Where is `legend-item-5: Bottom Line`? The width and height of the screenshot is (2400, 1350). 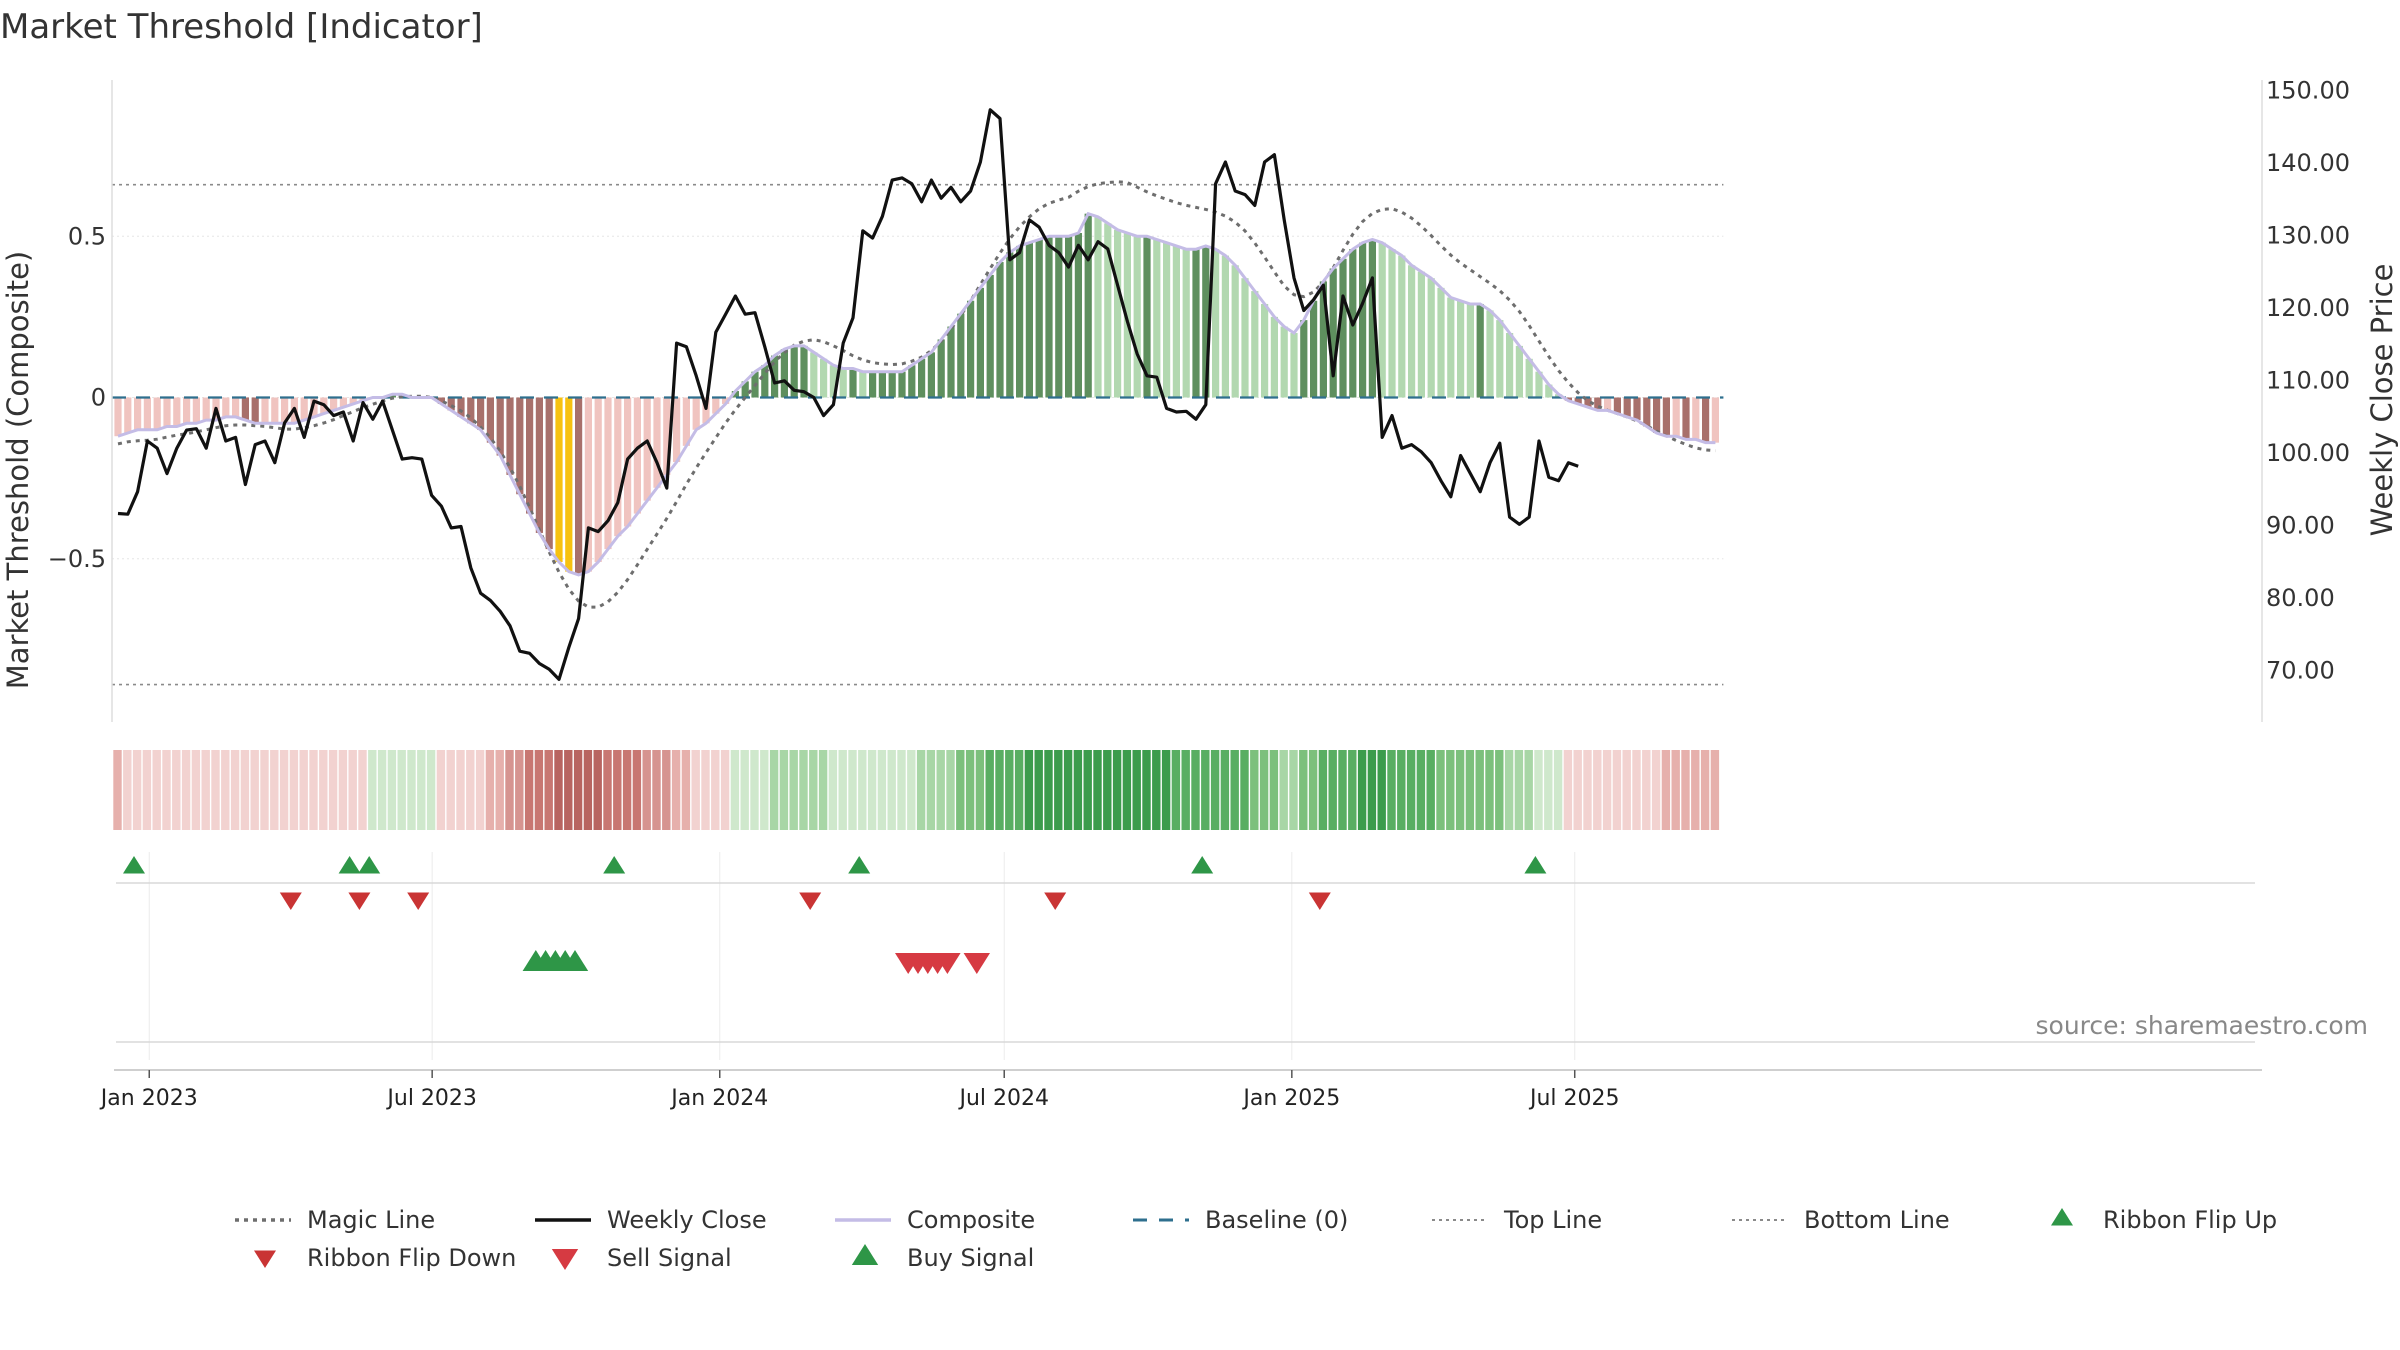
legend-item-5: Bottom Line is located at coordinates (1841, 1220).